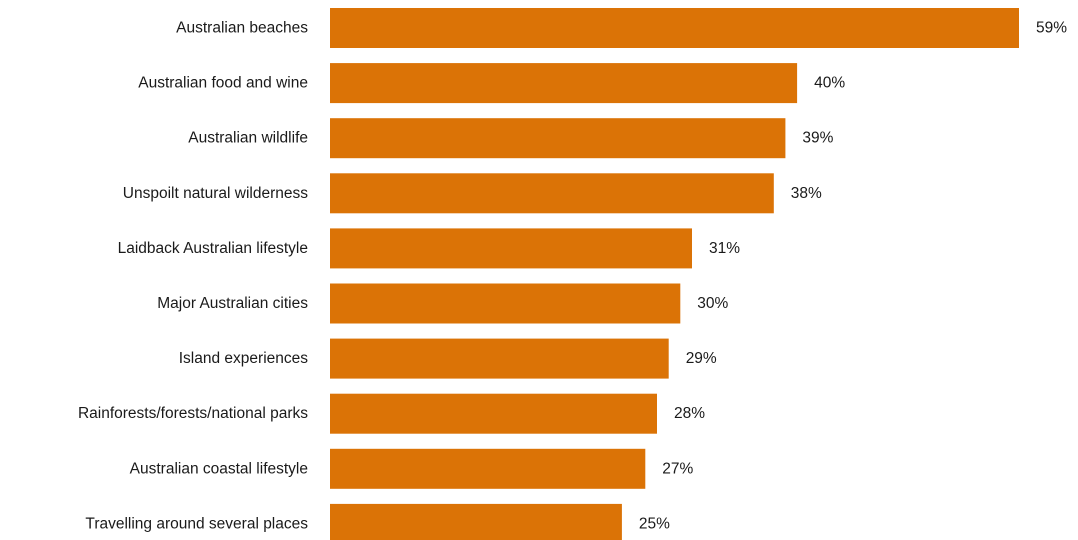 This screenshot has height=540, width=1078. I want to click on value-label: 28%, so click(689, 413).